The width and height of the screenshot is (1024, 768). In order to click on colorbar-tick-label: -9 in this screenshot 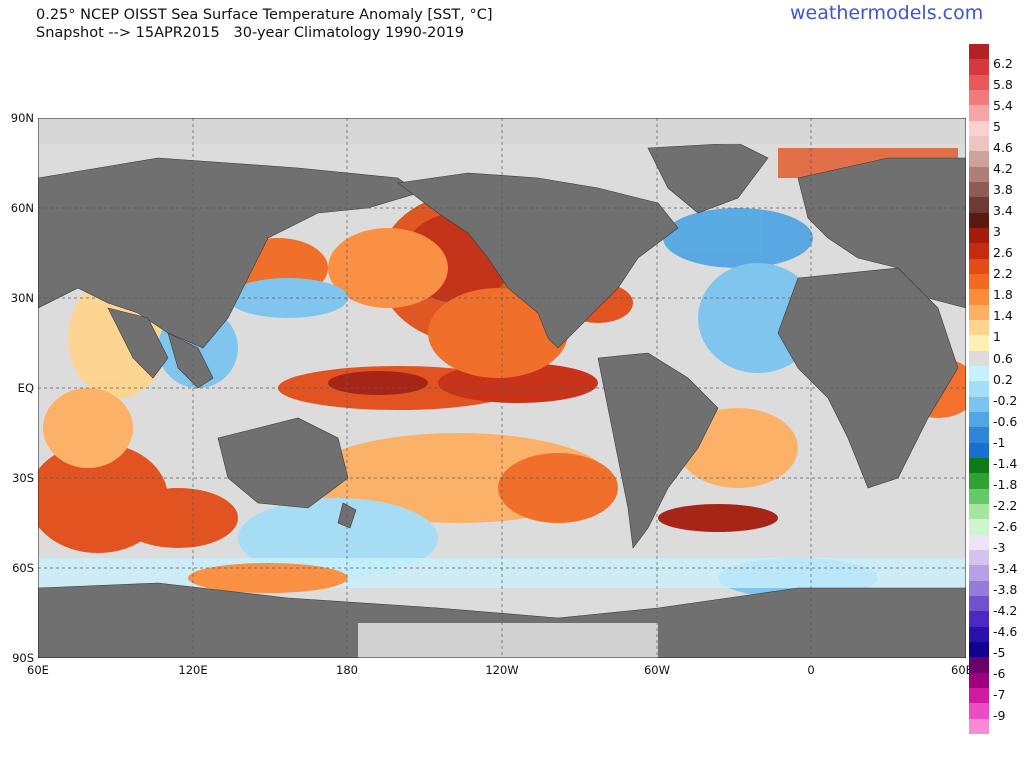, I will do `click(999, 716)`.